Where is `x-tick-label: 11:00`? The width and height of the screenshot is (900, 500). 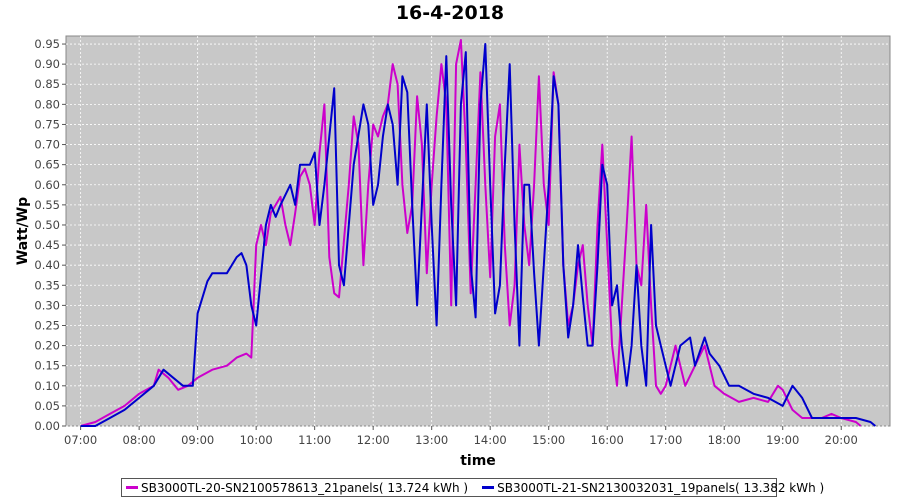 x-tick-label: 11:00 is located at coordinates (314, 440).